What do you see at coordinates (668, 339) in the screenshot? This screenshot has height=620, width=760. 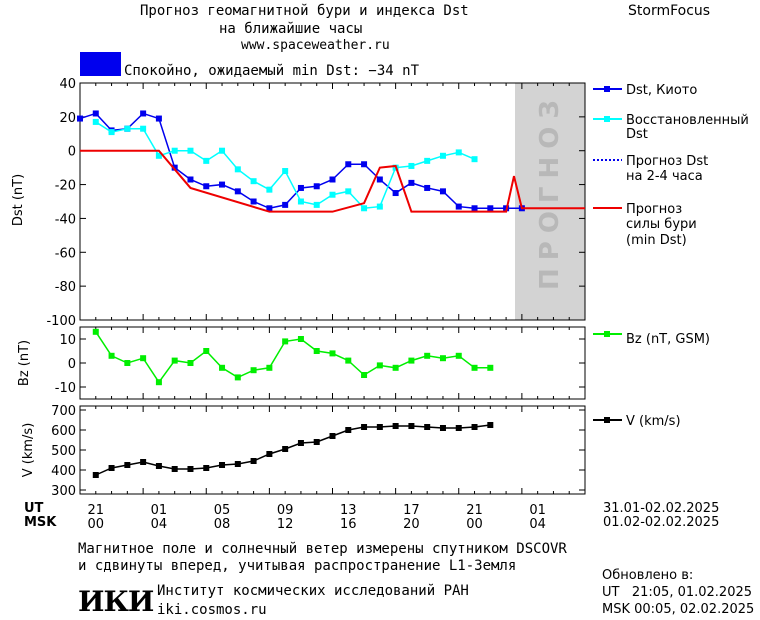 I see `legend-bz: Bz (nT, GSM)` at bounding box center [668, 339].